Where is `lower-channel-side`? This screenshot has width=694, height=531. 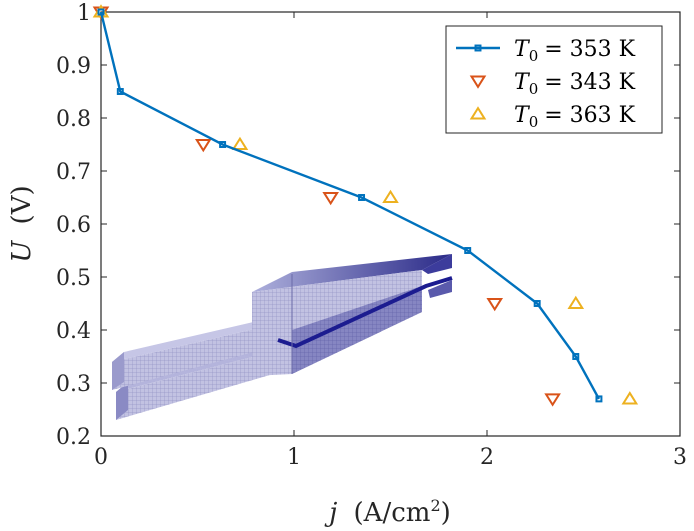 lower-channel-side is located at coordinates (198, 385).